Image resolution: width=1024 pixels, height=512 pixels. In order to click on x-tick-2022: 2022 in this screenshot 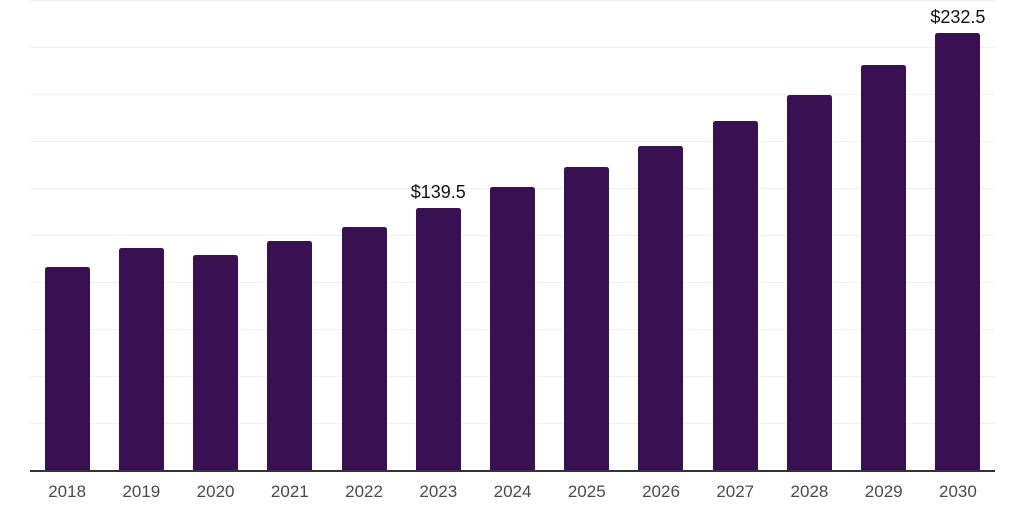, I will do `click(364, 491)`.